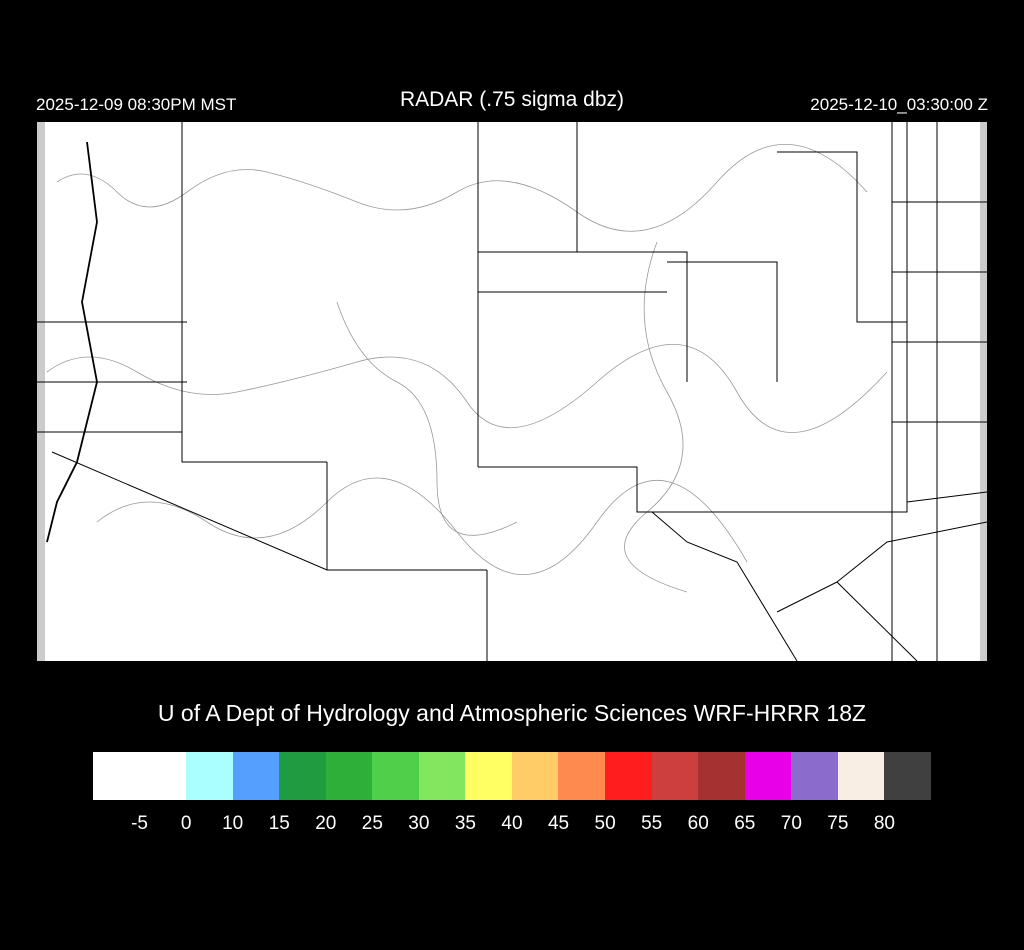 Image resolution: width=1024 pixels, height=950 pixels. I want to click on colorbar-label: 15, so click(279, 823).